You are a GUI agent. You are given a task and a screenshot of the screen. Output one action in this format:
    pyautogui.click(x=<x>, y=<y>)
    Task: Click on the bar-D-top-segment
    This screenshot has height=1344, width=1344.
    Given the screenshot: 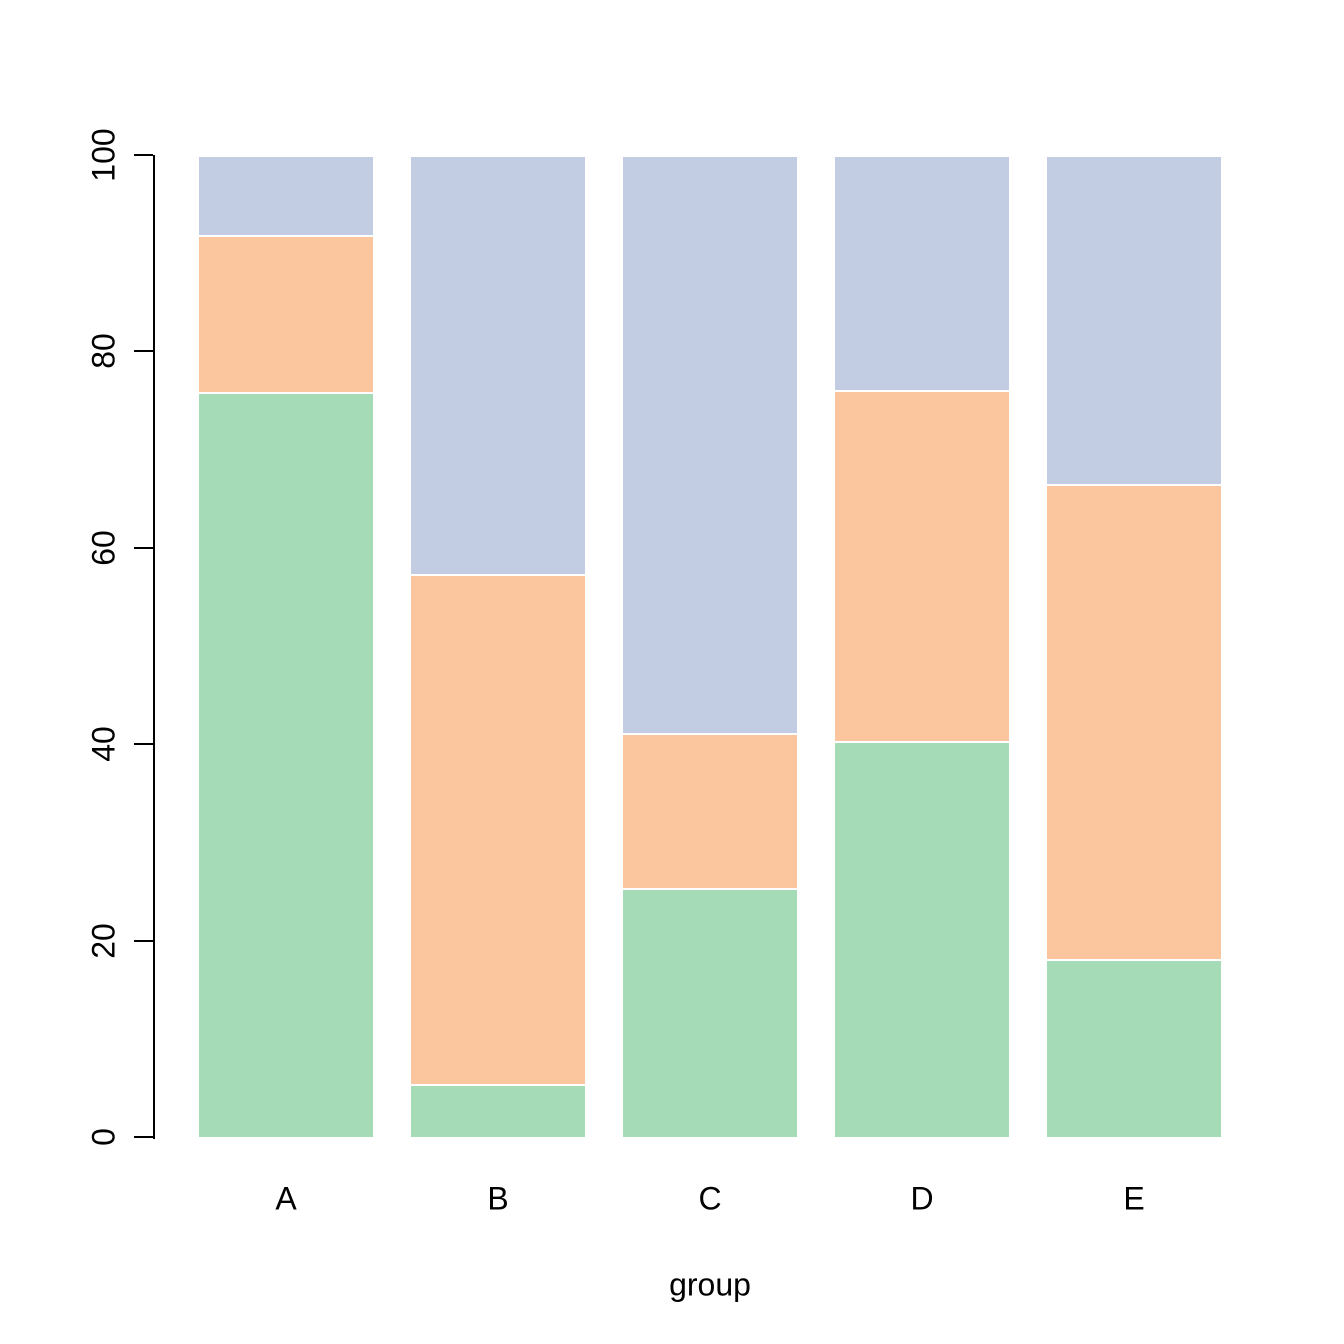 What is the action you would take?
    pyautogui.click(x=922, y=272)
    